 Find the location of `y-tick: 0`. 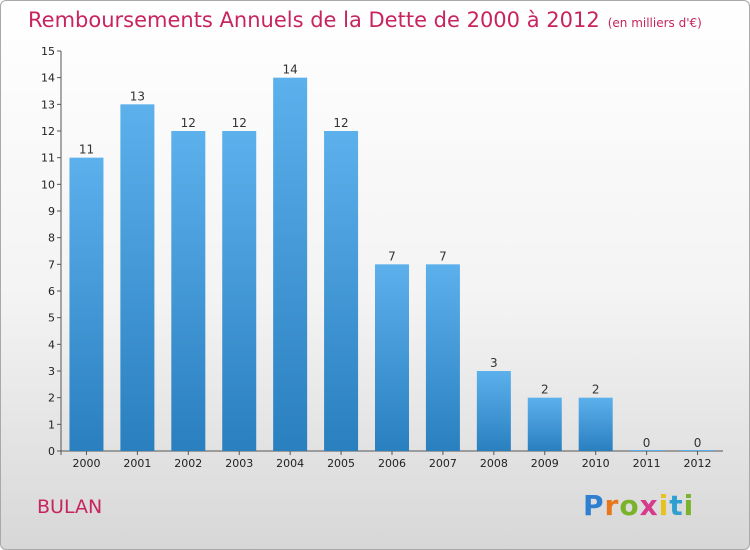

y-tick: 0 is located at coordinates (54, 451).